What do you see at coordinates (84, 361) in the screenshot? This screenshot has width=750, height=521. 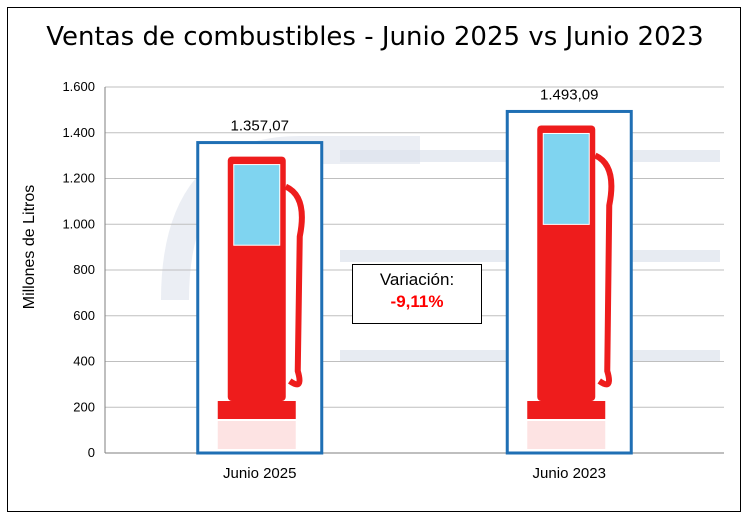 I see `y-tick-label: 400` at bounding box center [84, 361].